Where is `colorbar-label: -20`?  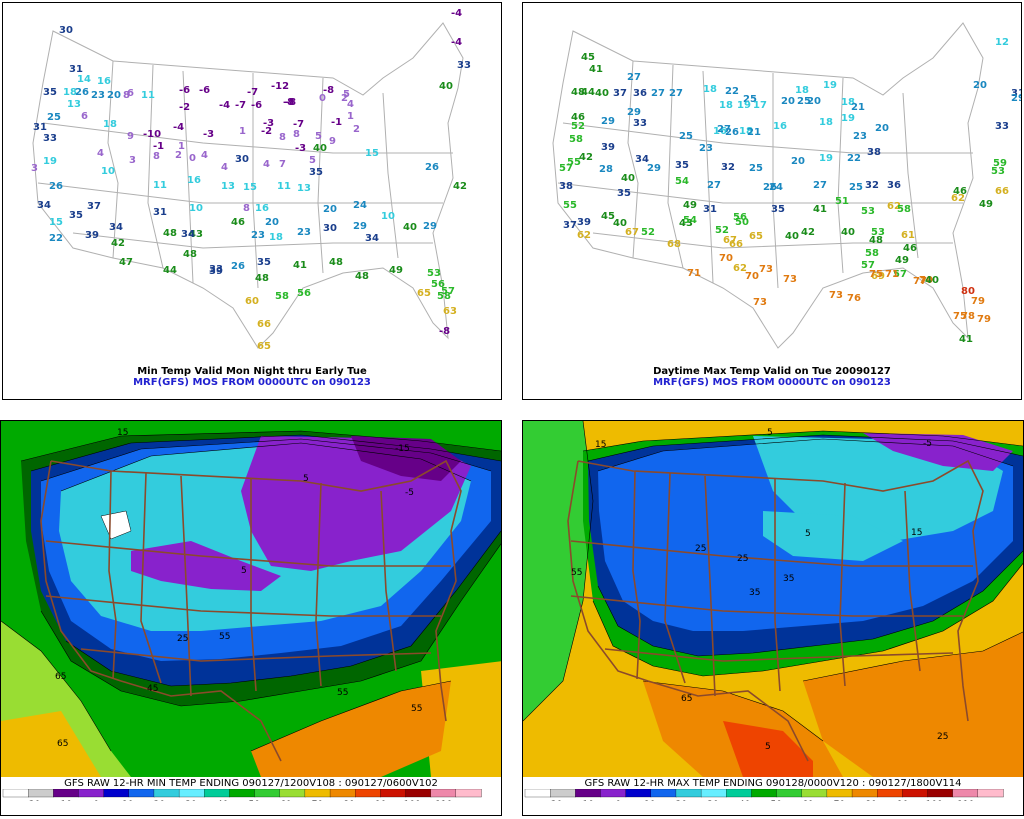
colorbar-label: -20 is located at coordinates (555, 800).